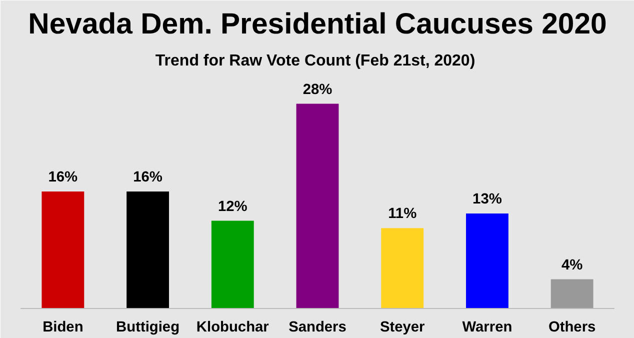 The image size is (634, 338). Describe the element at coordinates (572, 265) in the screenshot. I see `data-label: 4%` at that location.